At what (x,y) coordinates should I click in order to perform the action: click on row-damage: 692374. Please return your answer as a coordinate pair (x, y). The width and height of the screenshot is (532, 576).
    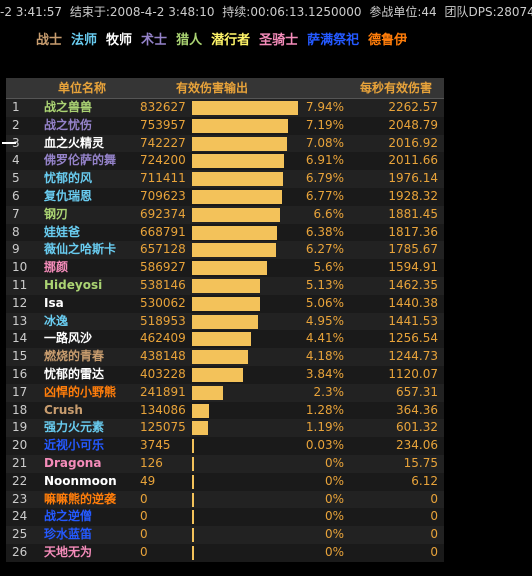
    Looking at the image, I should click on (163, 213).